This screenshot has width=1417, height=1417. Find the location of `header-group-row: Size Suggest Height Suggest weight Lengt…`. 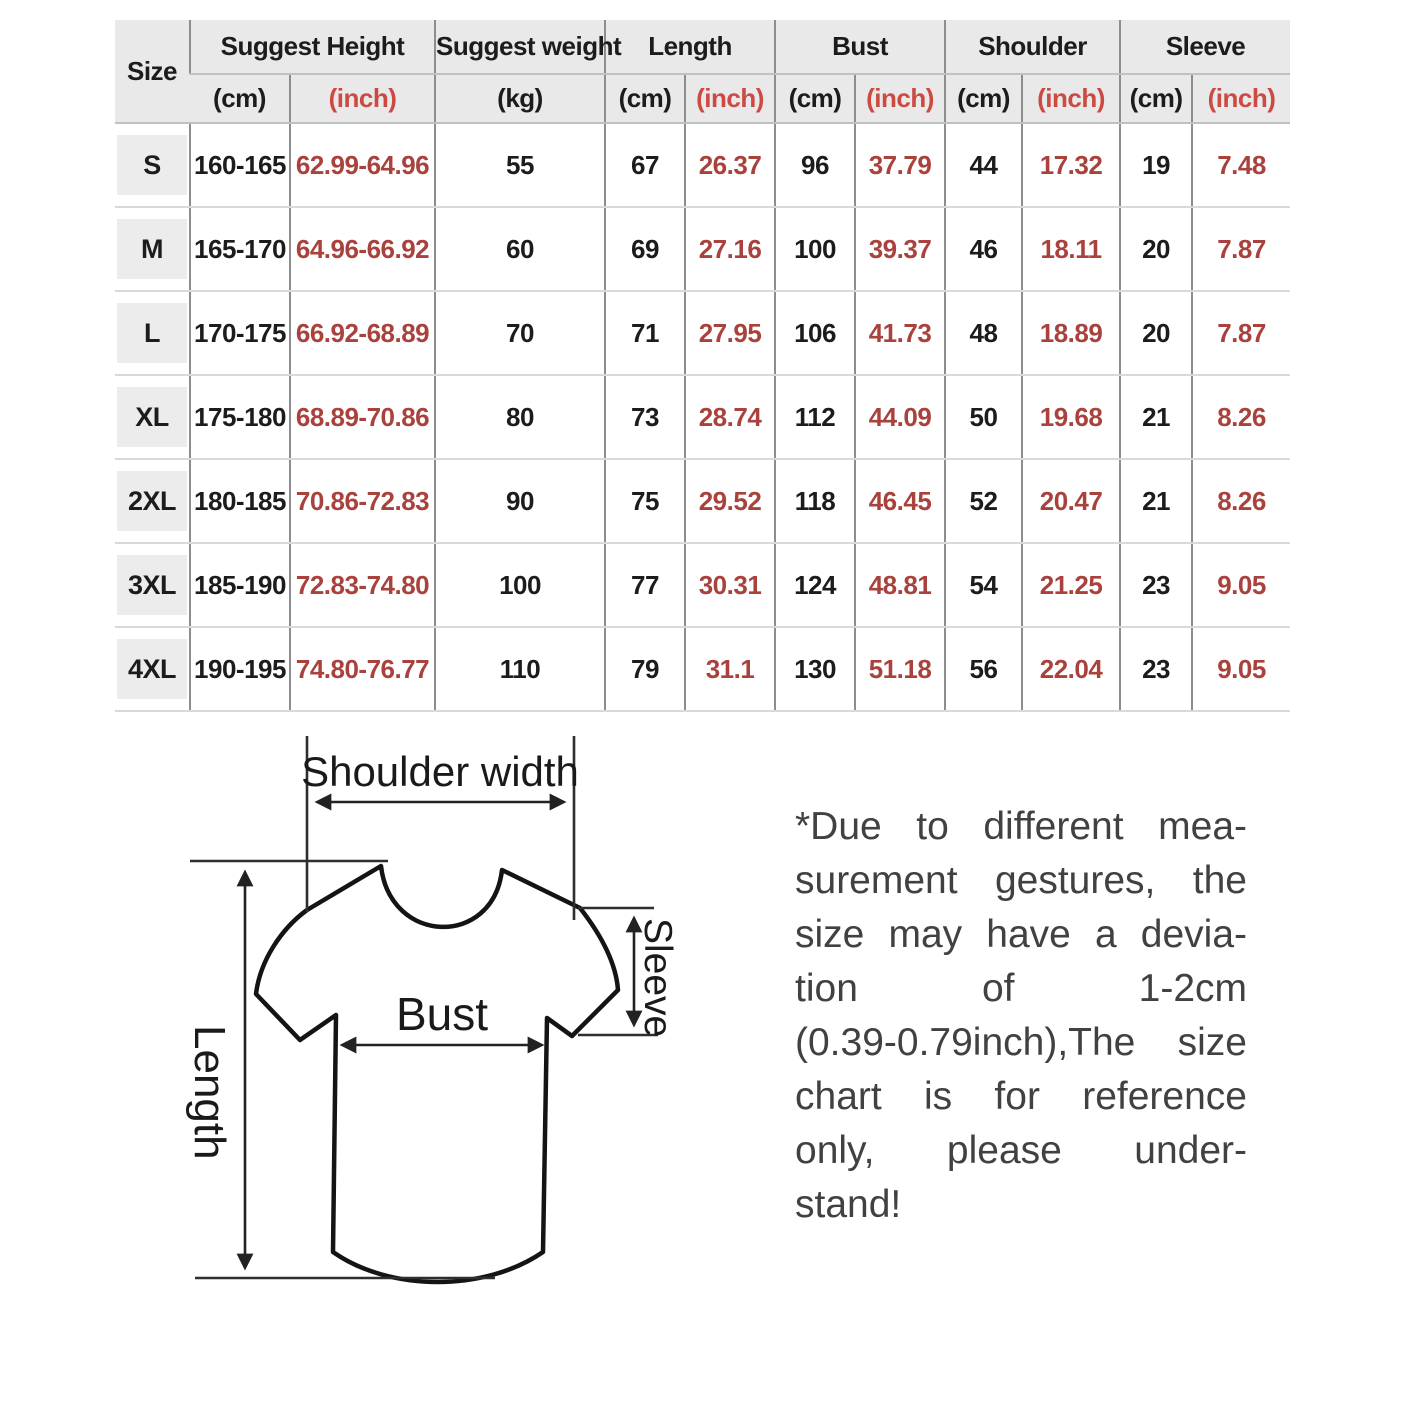

header-group-row: Size Suggest Height Suggest weight Lengt… is located at coordinates (703, 72).